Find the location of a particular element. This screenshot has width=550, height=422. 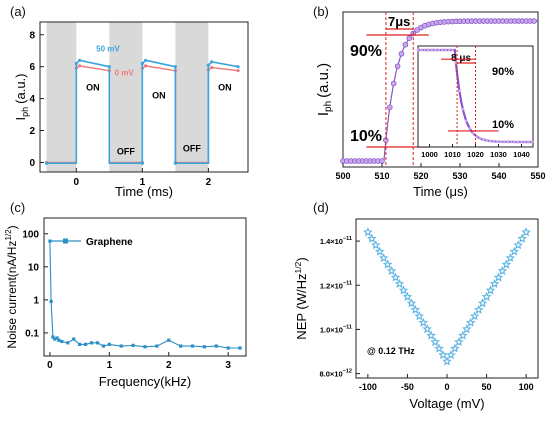

x-tick-label: 520 is located at coordinates (420, 176).